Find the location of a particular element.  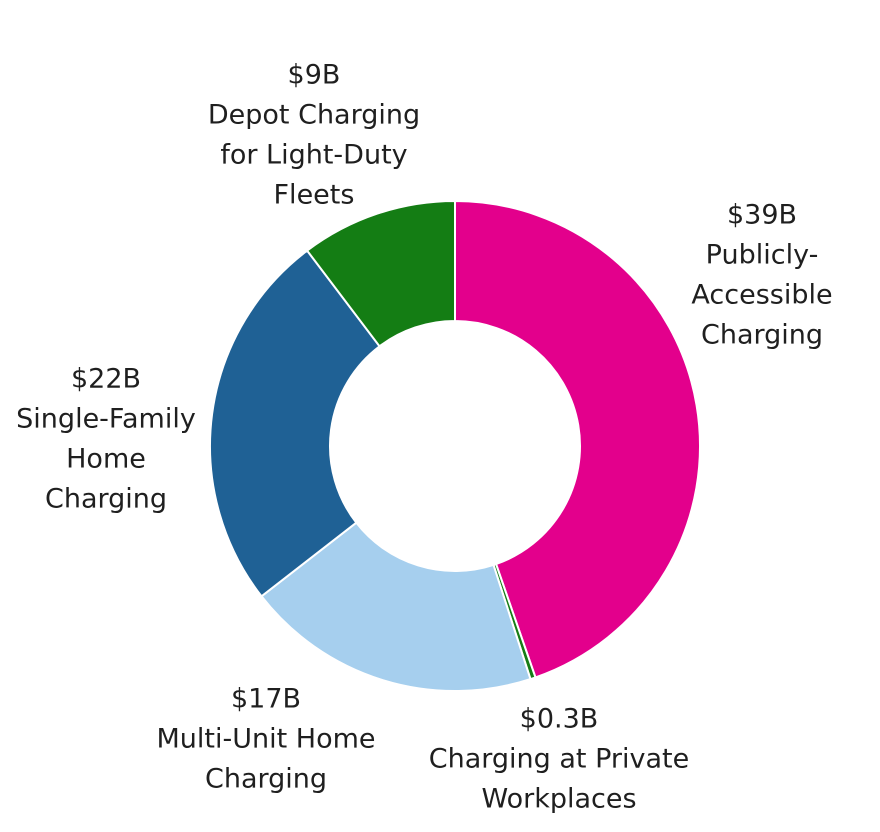

slice-category-label: Depot Charging is located at coordinates (314, 115).